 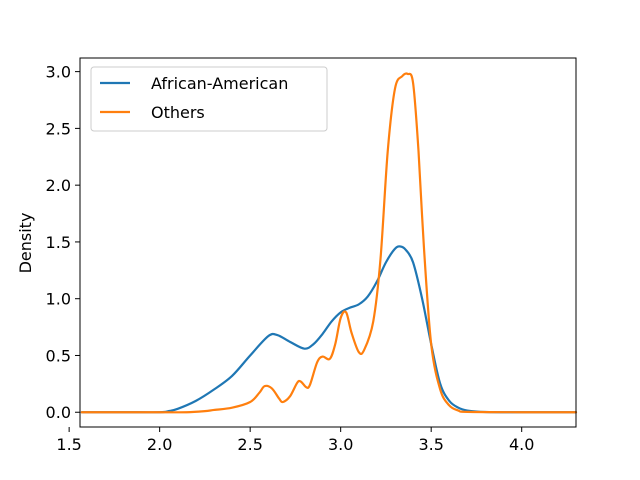 I want to click on x-tick-label: 4.0, so click(x=521, y=444).